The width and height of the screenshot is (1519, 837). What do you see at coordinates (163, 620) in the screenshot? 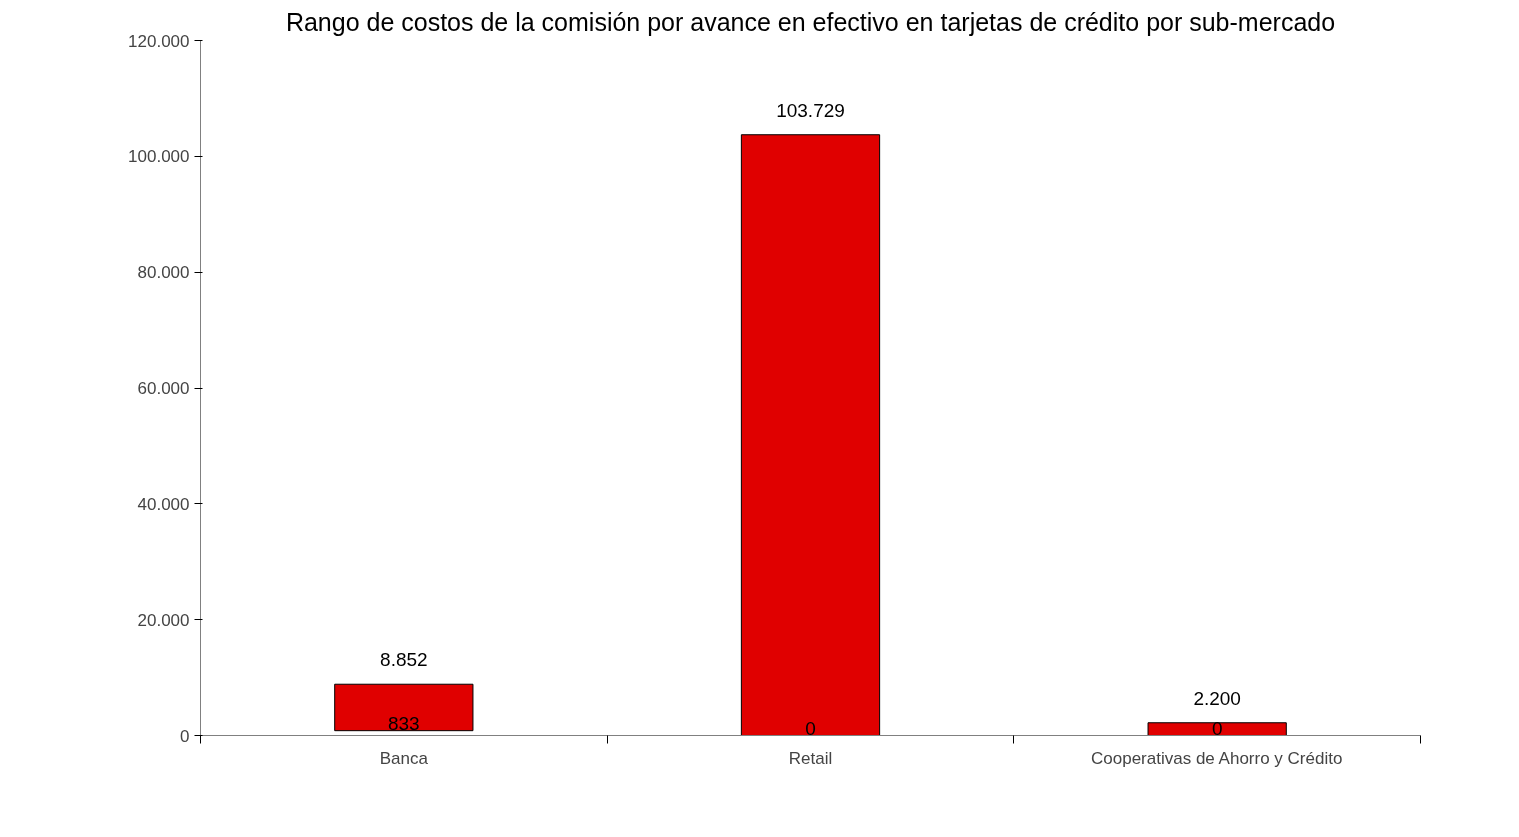
I see `y-tick-label: 20.000` at bounding box center [163, 620].